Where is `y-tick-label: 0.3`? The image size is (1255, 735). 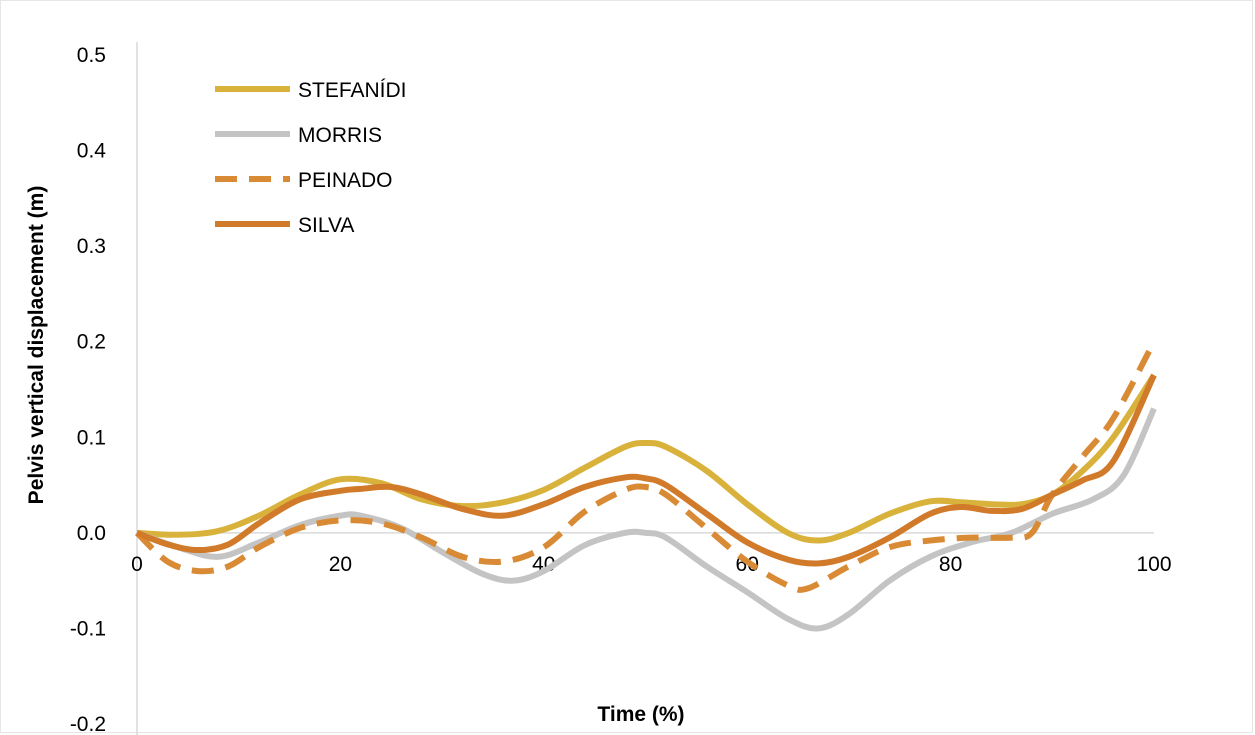 y-tick-label: 0.3 is located at coordinates (91, 246).